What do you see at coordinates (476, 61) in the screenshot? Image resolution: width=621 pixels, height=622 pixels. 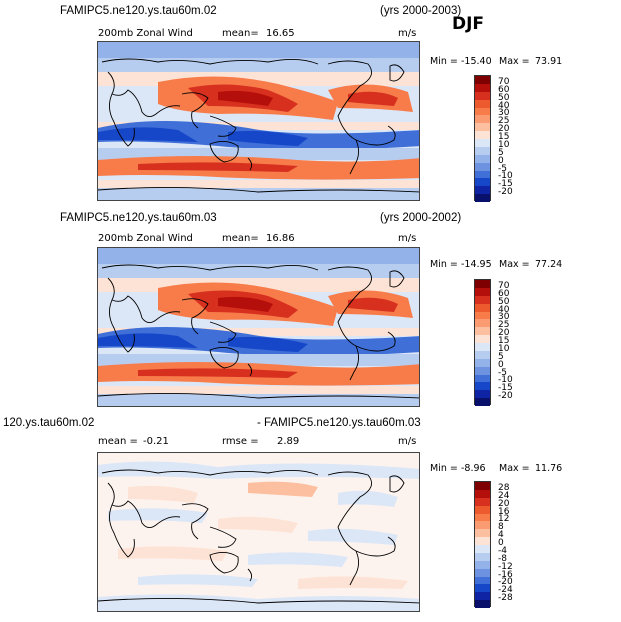 I see `panel1-min-value: -15.40` at bounding box center [476, 61].